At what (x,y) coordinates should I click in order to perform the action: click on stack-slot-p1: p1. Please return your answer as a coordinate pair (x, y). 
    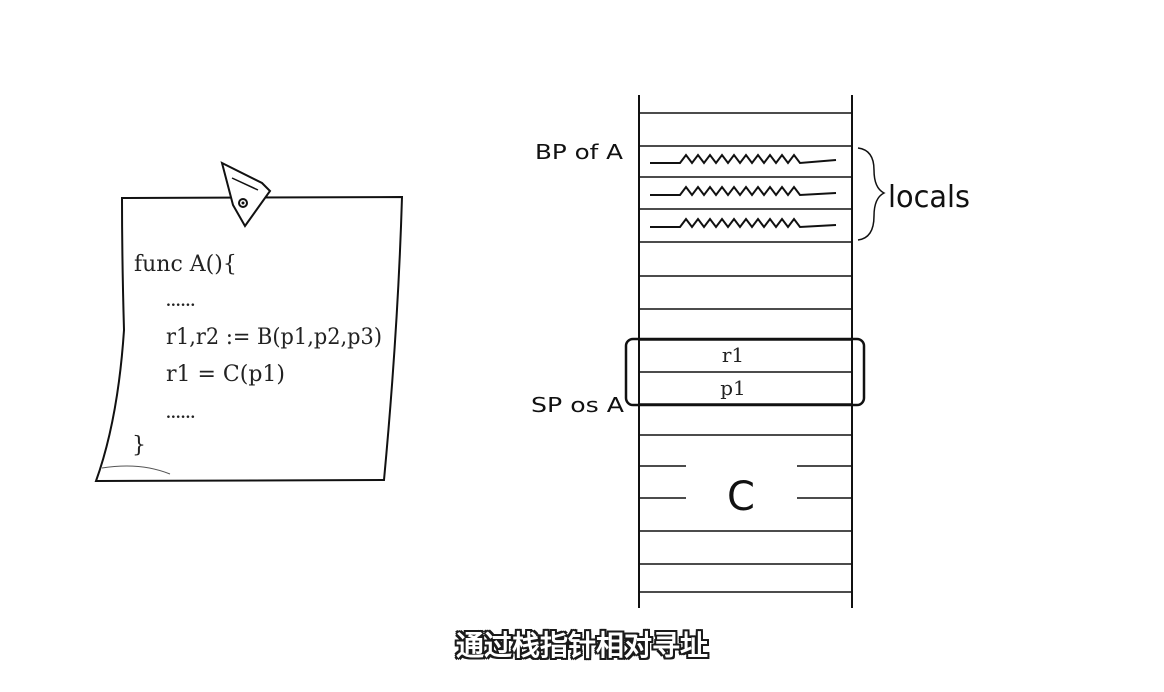
    Looking at the image, I should click on (733, 388).